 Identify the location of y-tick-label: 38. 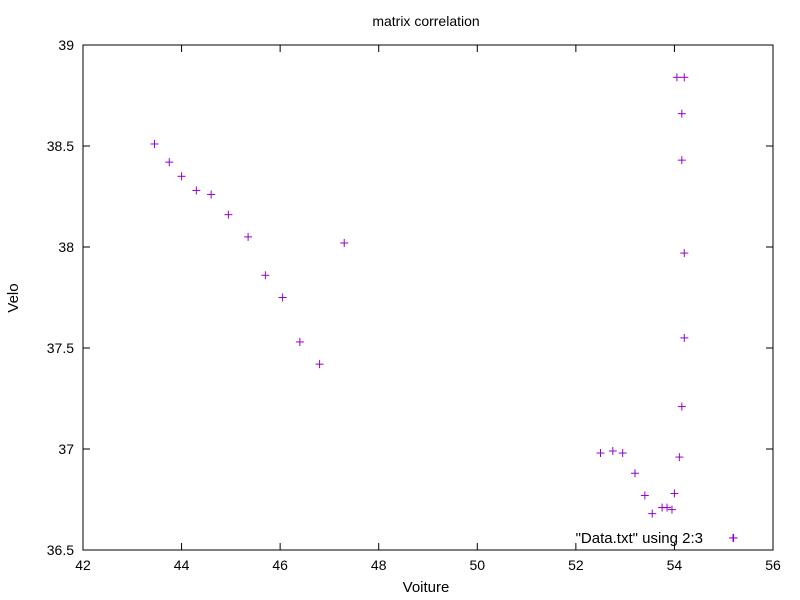
(66, 247).